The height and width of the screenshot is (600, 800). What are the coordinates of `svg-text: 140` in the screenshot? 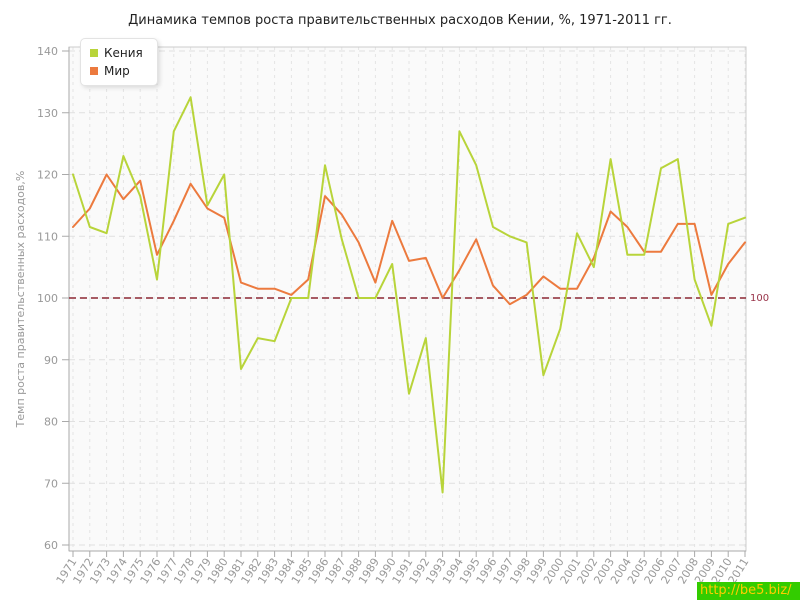 It's located at (47, 51).